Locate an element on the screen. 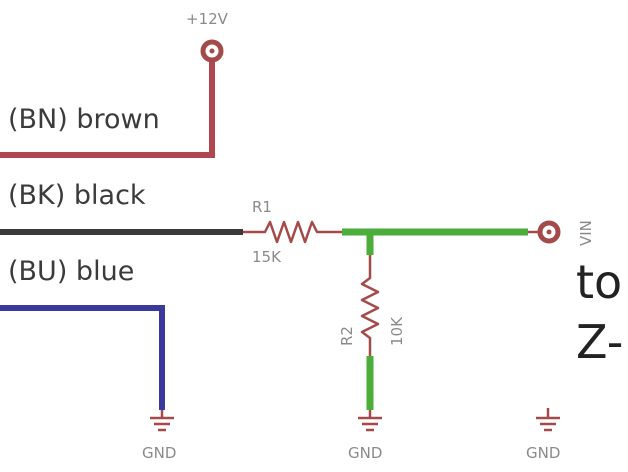 This screenshot has height=472, width=628. r2-resistor is located at coordinates (370, 305).